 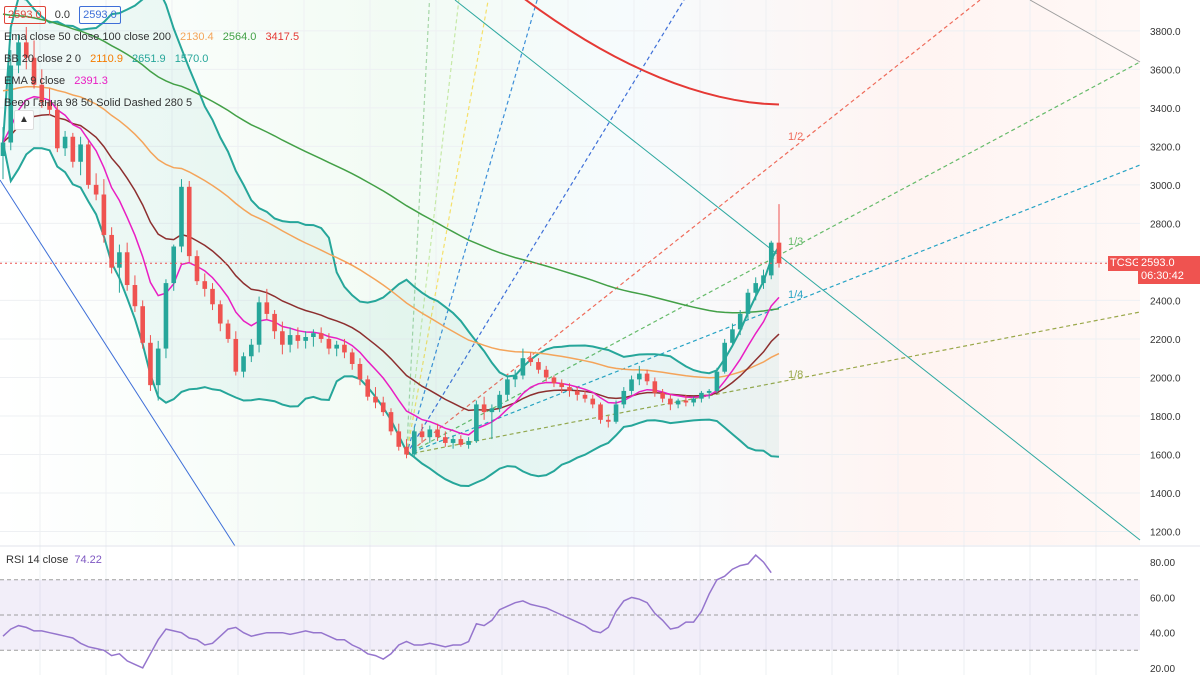 What do you see at coordinates (1162, 276) in the screenshot?
I see `price-tag-time: 06:30:42` at bounding box center [1162, 276].